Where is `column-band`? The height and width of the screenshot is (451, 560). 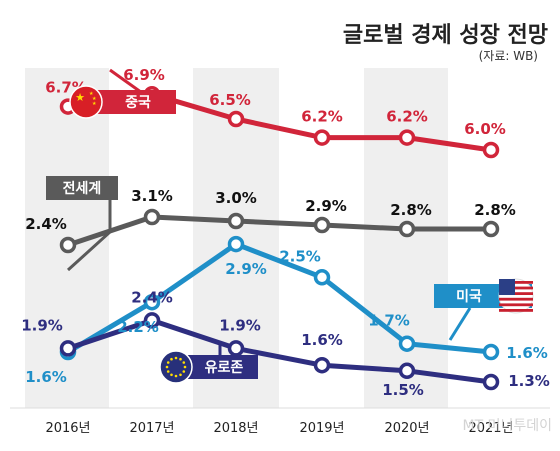
column-band is located at coordinates (322, 238).